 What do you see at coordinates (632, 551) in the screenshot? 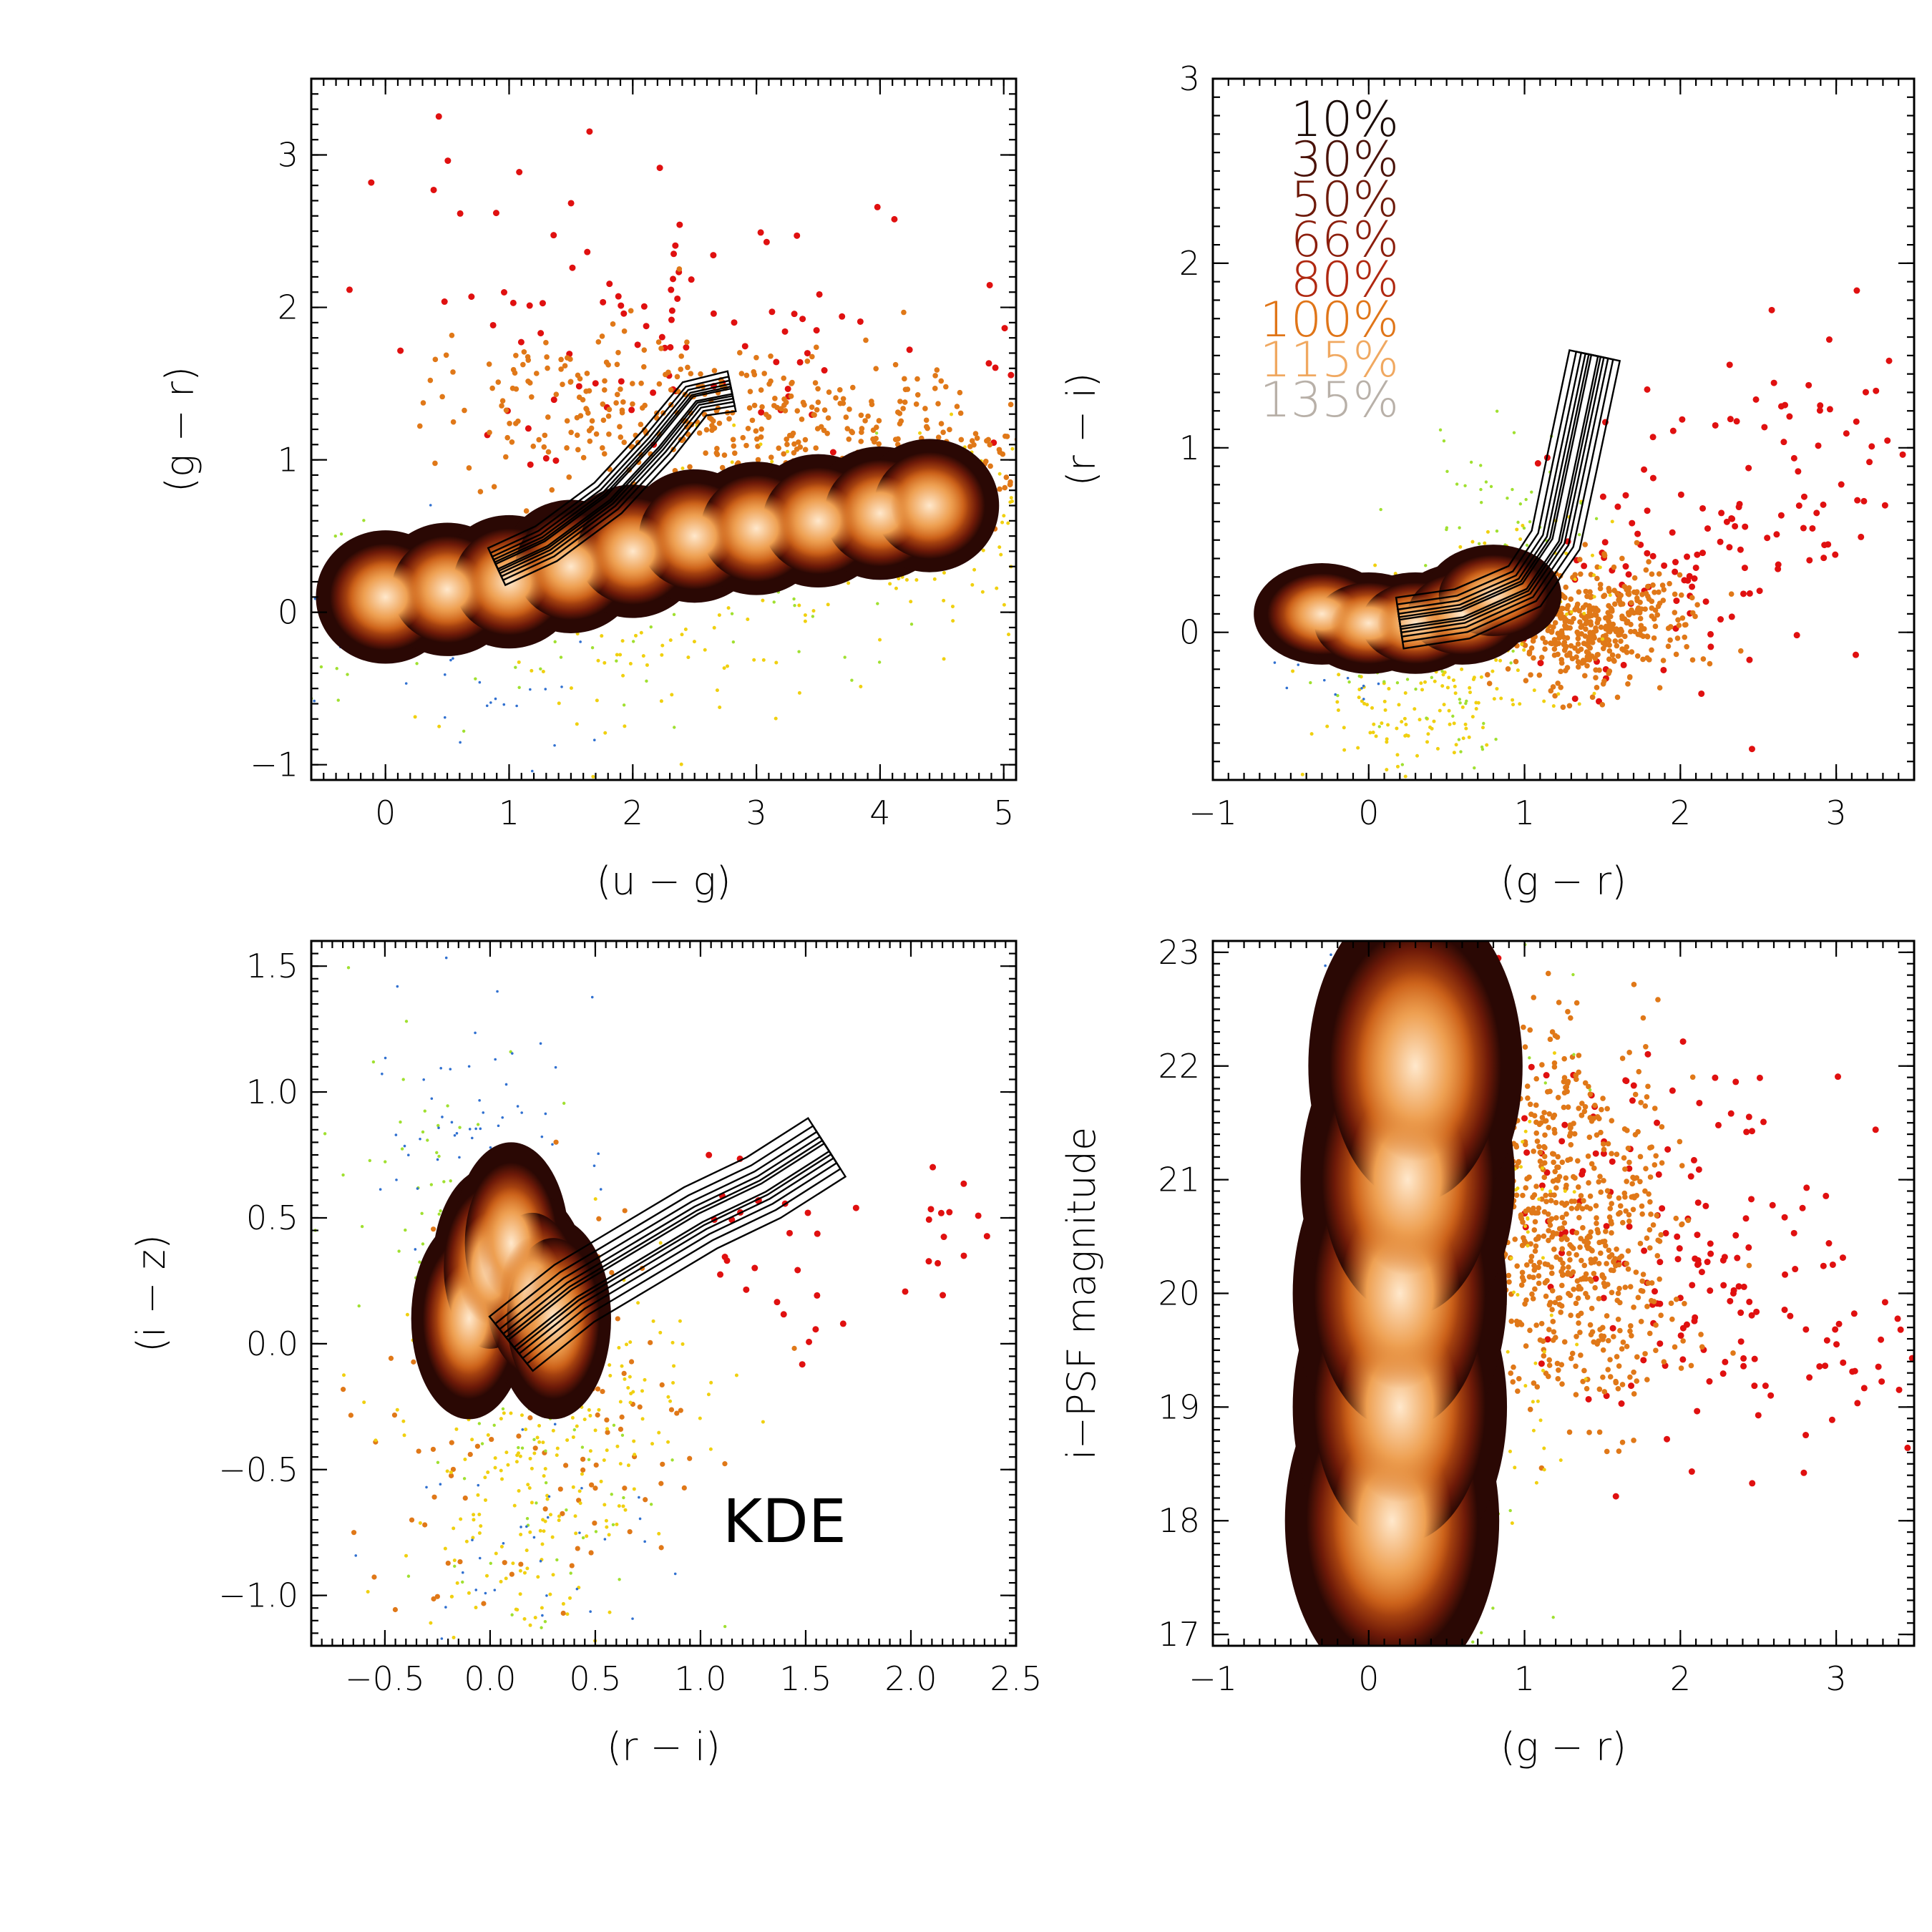
I see `density-mark` at bounding box center [632, 551].